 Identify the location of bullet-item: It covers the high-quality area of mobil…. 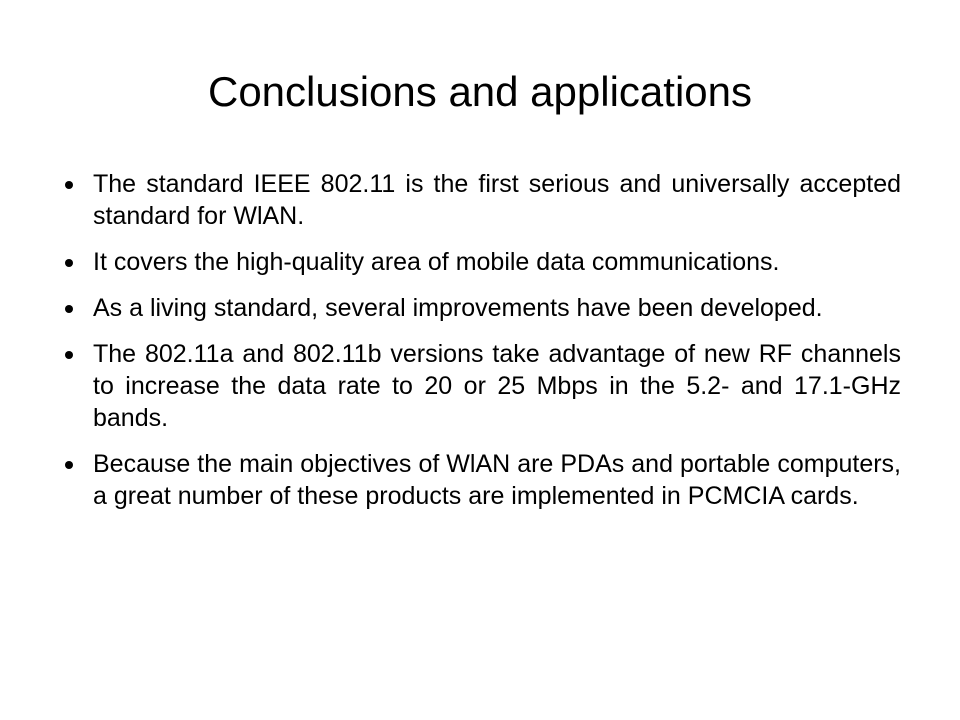
(483, 262).